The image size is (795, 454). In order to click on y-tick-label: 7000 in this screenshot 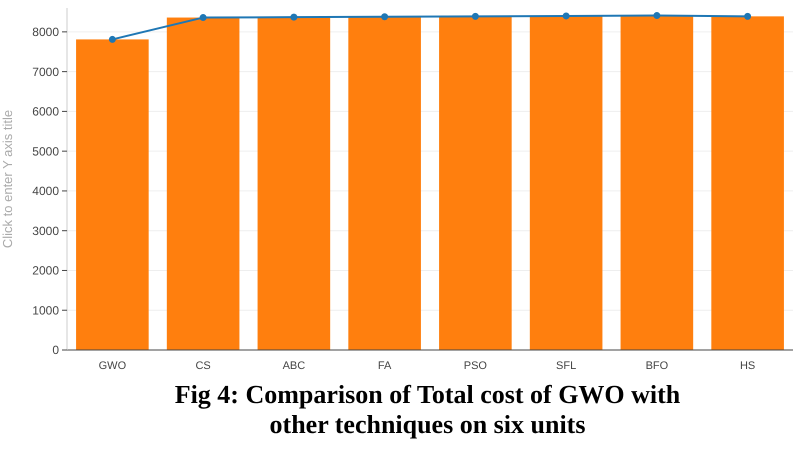, I will do `click(46, 71)`.